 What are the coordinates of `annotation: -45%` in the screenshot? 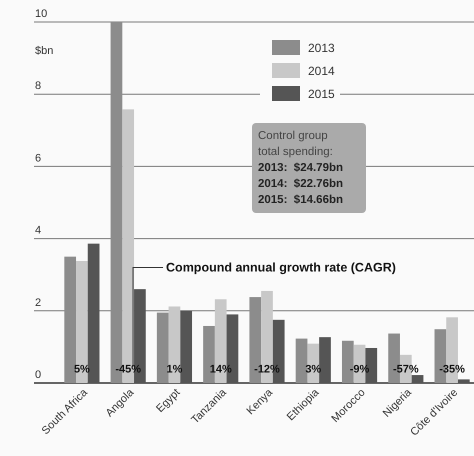 It's located at (128, 370).